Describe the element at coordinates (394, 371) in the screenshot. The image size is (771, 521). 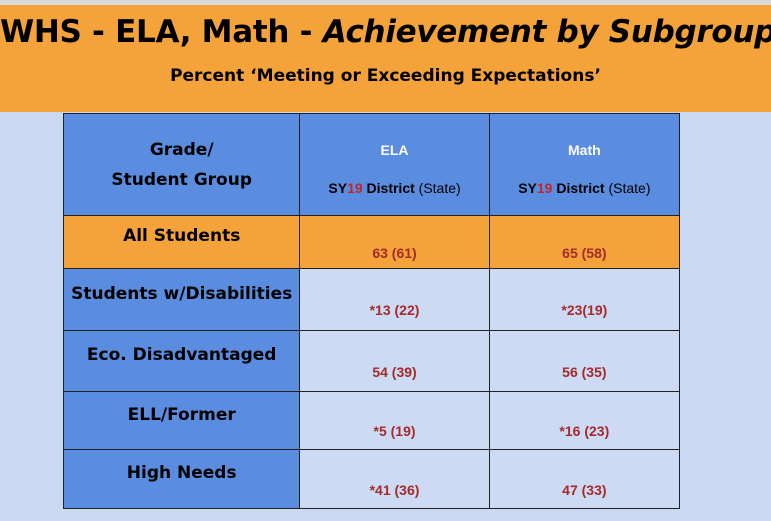
I see `ela-value: 54 (39)` at that location.